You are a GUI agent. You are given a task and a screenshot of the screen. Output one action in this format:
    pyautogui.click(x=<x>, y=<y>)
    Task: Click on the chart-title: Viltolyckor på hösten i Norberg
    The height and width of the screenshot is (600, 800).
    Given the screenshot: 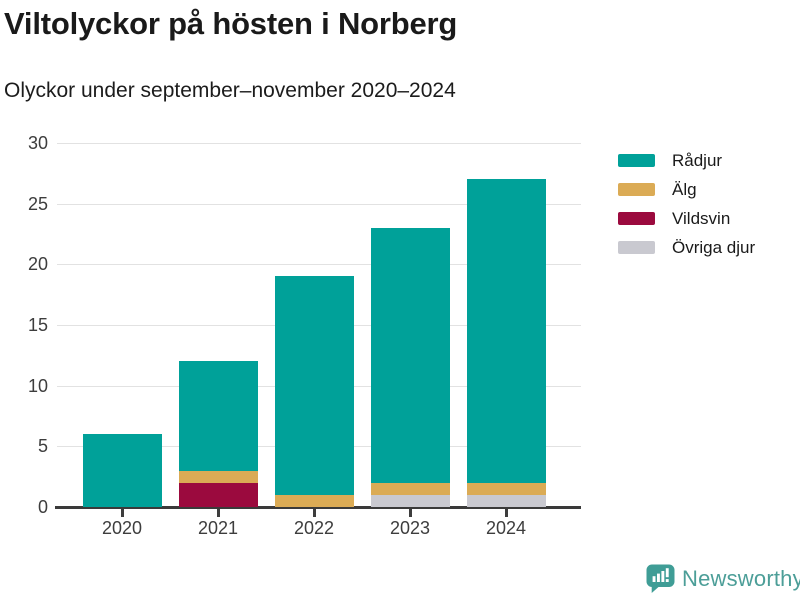 What is the action you would take?
    pyautogui.click(x=231, y=23)
    